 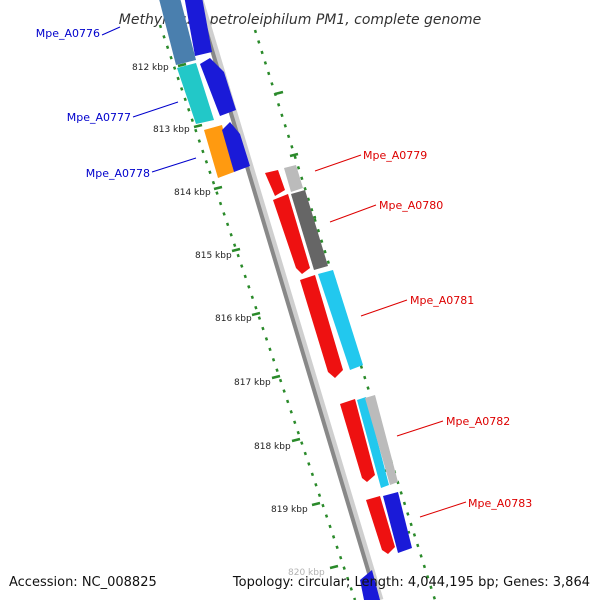 What do you see at coordinates (306, 573) in the screenshot?
I see `tick-label: 820 kbp` at bounding box center [306, 573].